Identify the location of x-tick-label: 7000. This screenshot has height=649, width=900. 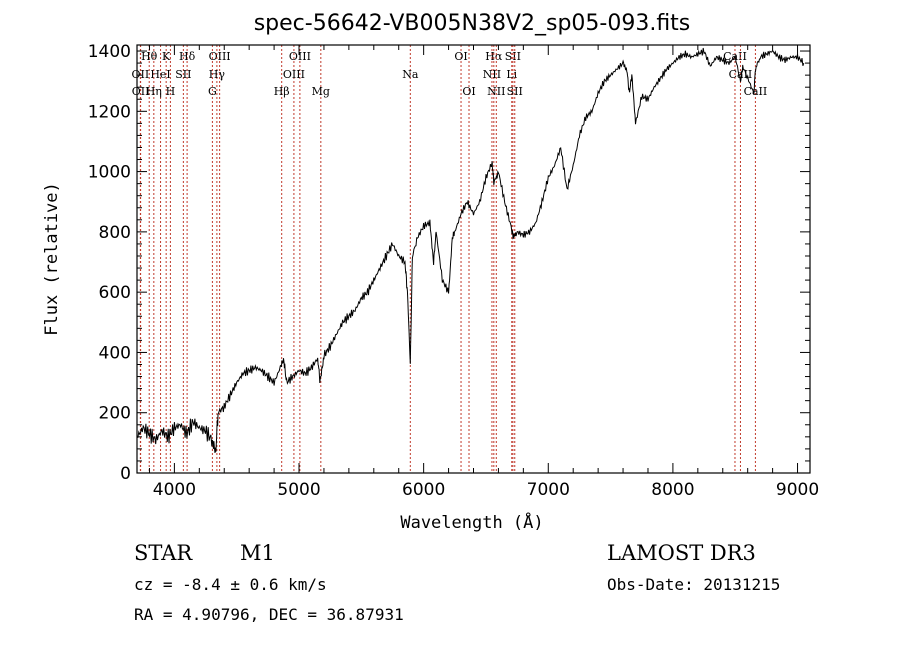
(548, 490).